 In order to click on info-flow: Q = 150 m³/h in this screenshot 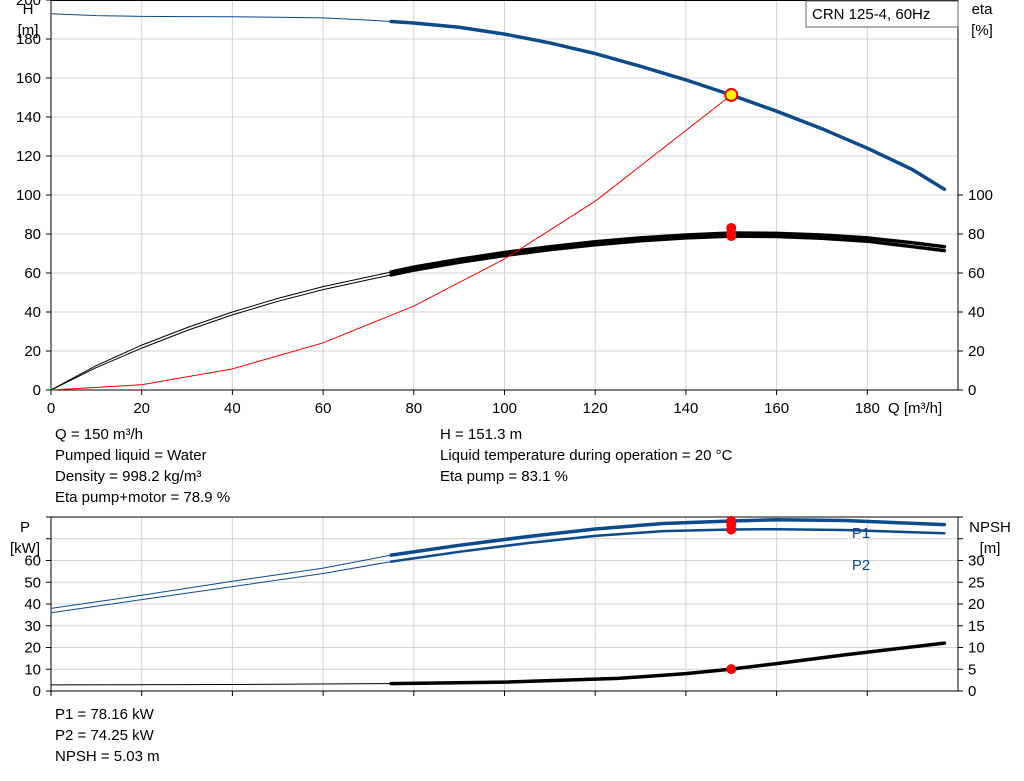, I will do `click(99, 434)`.